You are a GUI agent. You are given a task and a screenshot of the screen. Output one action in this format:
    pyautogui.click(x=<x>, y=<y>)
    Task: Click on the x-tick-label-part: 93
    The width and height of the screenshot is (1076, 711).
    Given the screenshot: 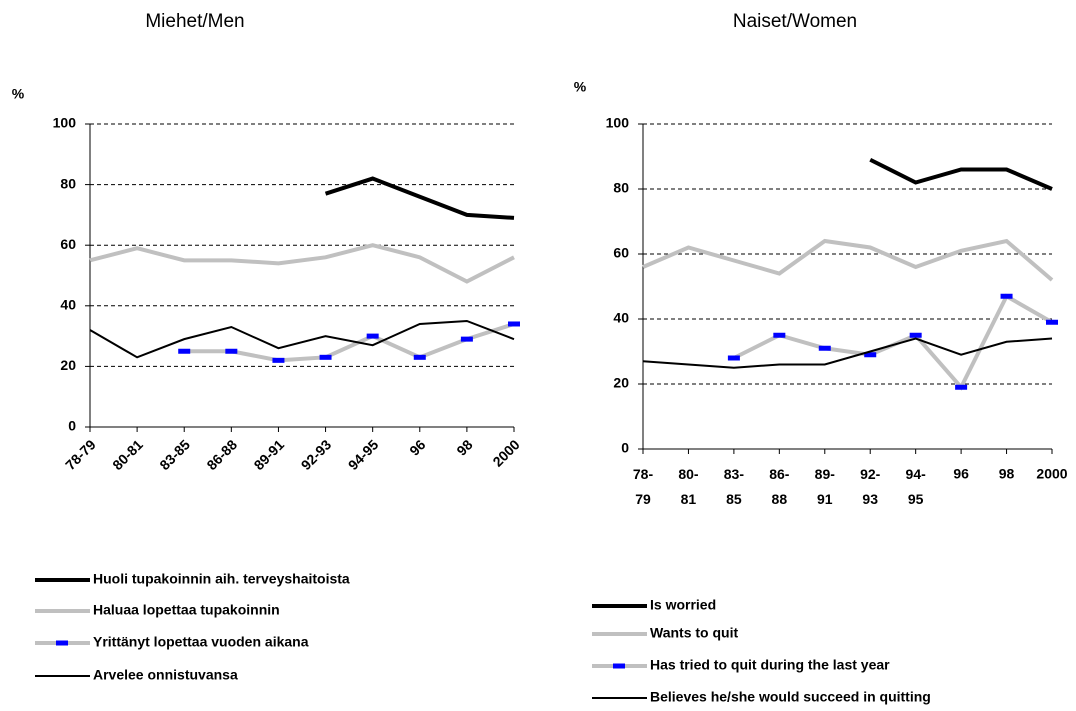 What is the action you would take?
    pyautogui.click(x=870, y=499)
    